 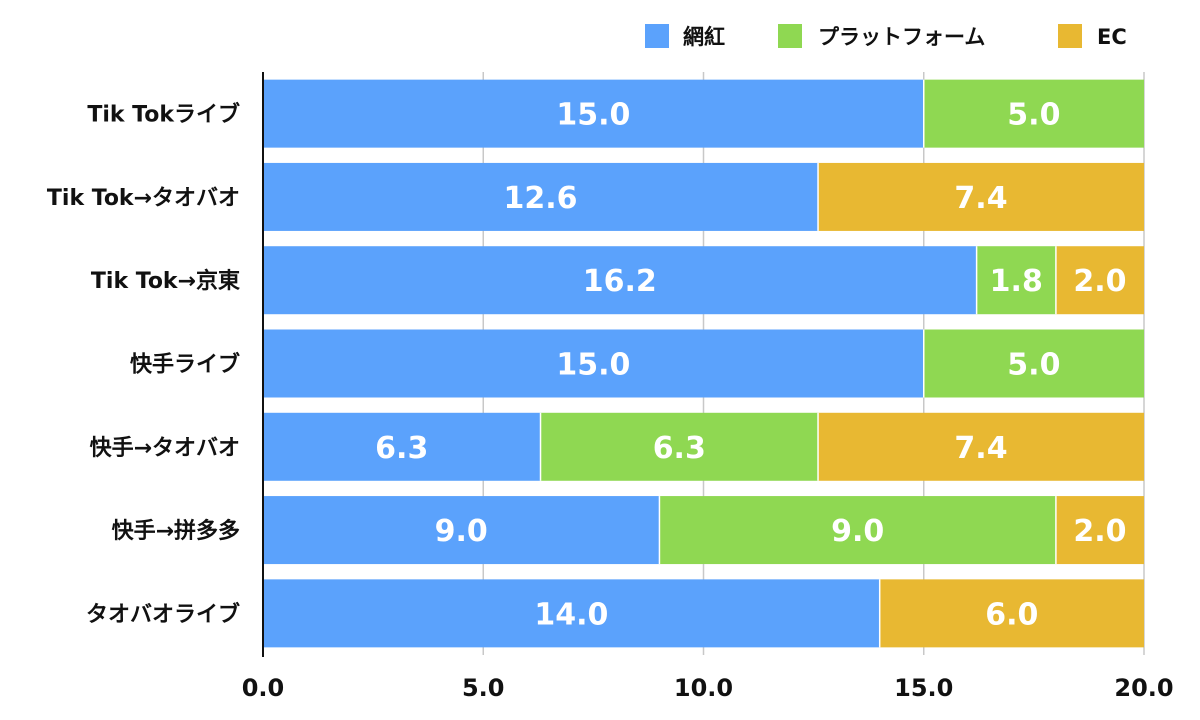 I want to click on category-label: Tik Tok→タオバオ, so click(x=143, y=198).